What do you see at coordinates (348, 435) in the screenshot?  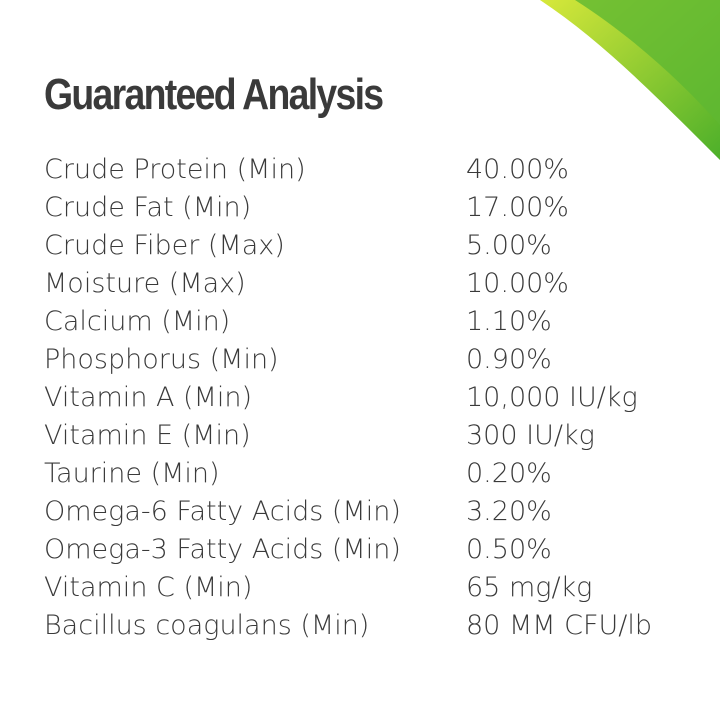 I see `table-row: Vitamin E (Min) 300 IU/kg` at bounding box center [348, 435].